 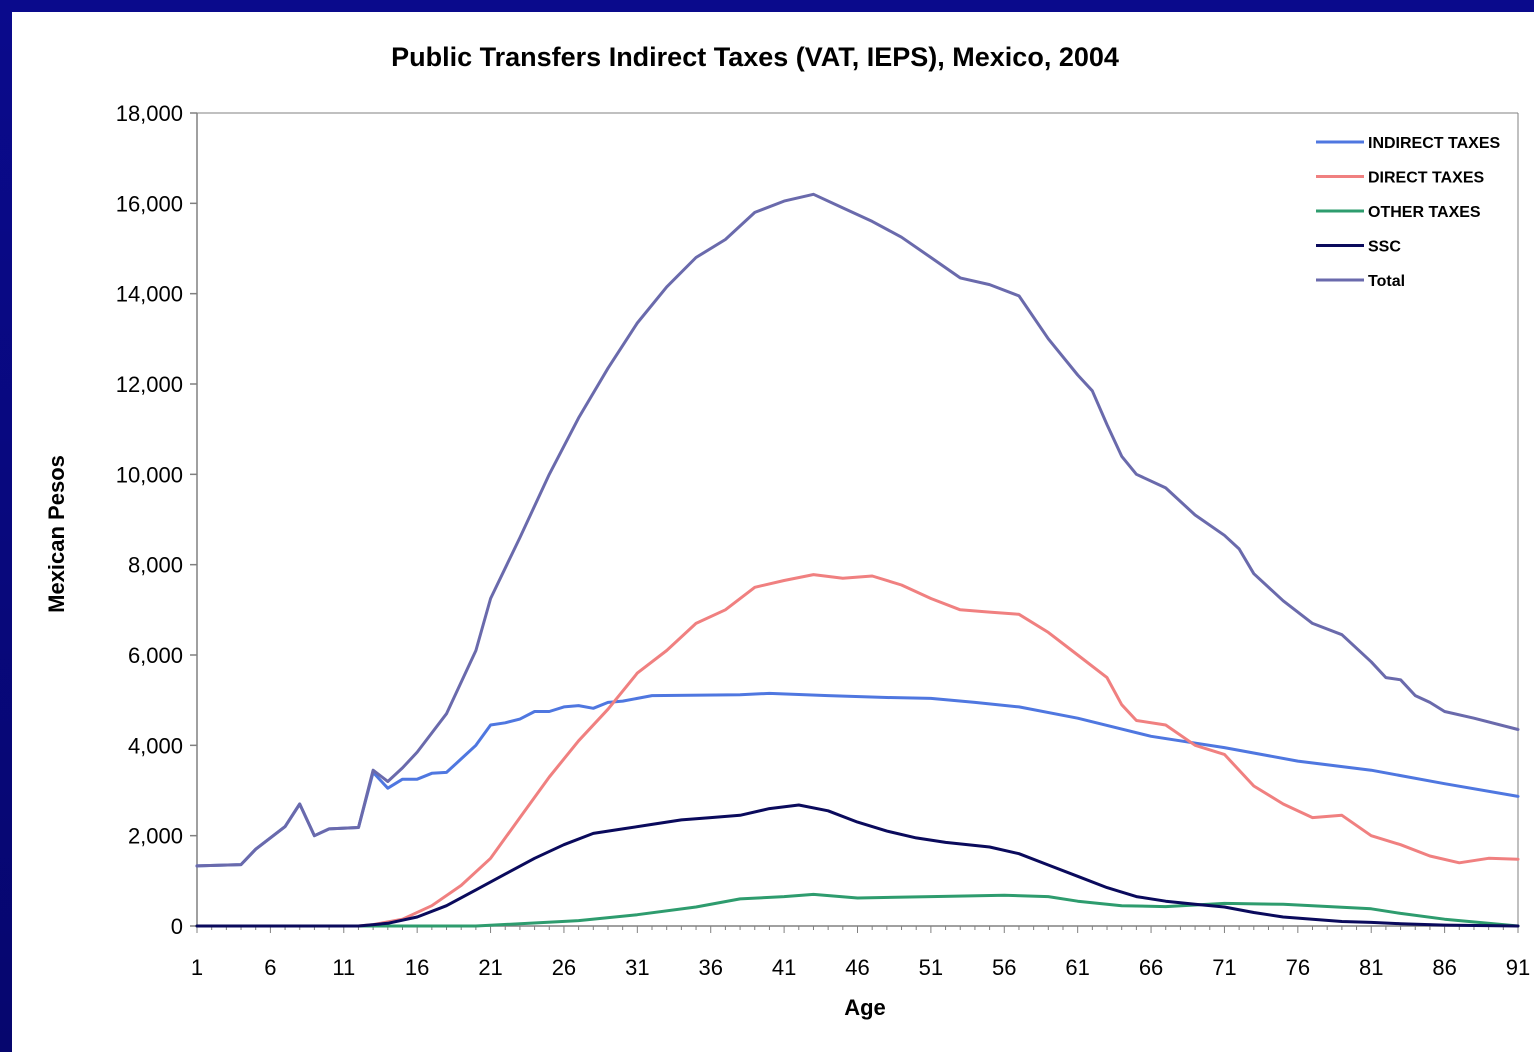 I want to click on y-tick-label: 8,000, so click(x=155, y=565).